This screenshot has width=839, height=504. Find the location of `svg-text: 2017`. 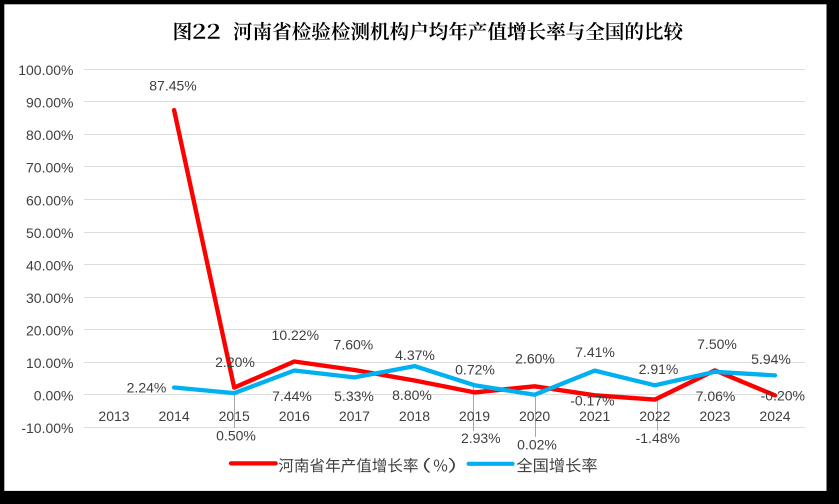

svg-text: 2017 is located at coordinates (354, 416).